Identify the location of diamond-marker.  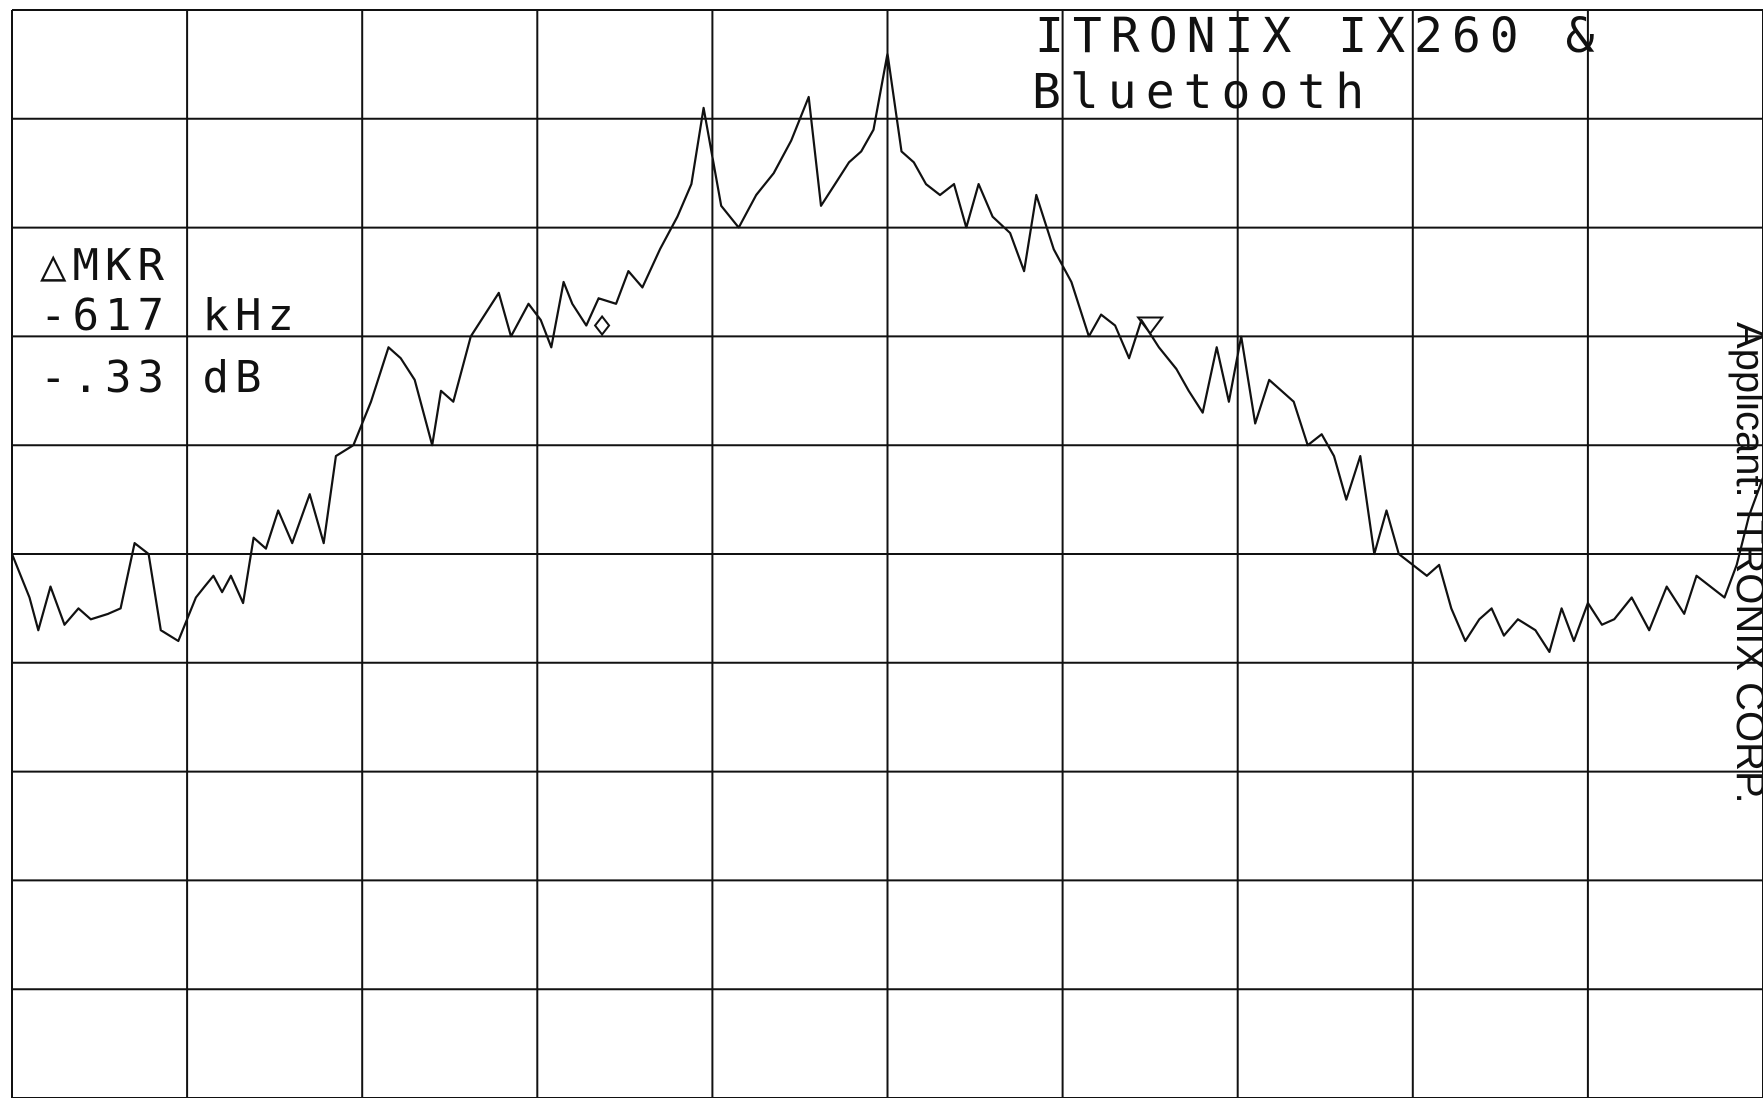
(602, 325).